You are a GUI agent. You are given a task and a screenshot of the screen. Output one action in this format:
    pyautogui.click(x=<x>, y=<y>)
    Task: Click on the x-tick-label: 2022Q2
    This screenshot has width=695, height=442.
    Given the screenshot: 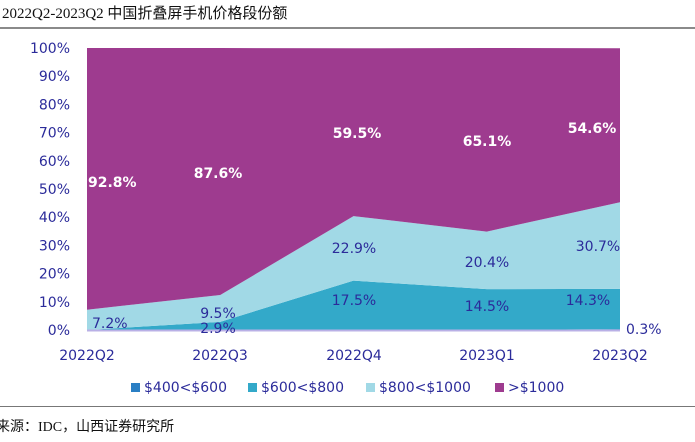 What is the action you would take?
    pyautogui.click(x=87, y=356)
    